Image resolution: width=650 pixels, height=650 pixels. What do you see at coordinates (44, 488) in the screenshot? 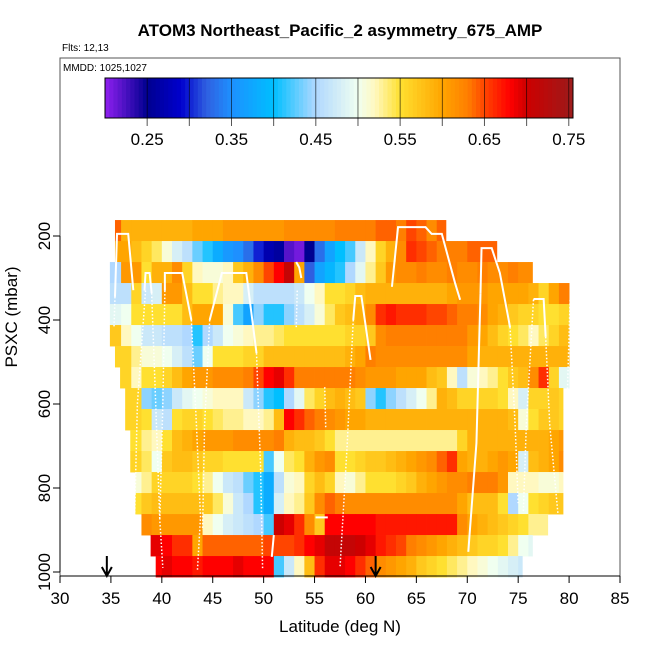
I see `y-tick-label: 800` at bounding box center [44, 488].